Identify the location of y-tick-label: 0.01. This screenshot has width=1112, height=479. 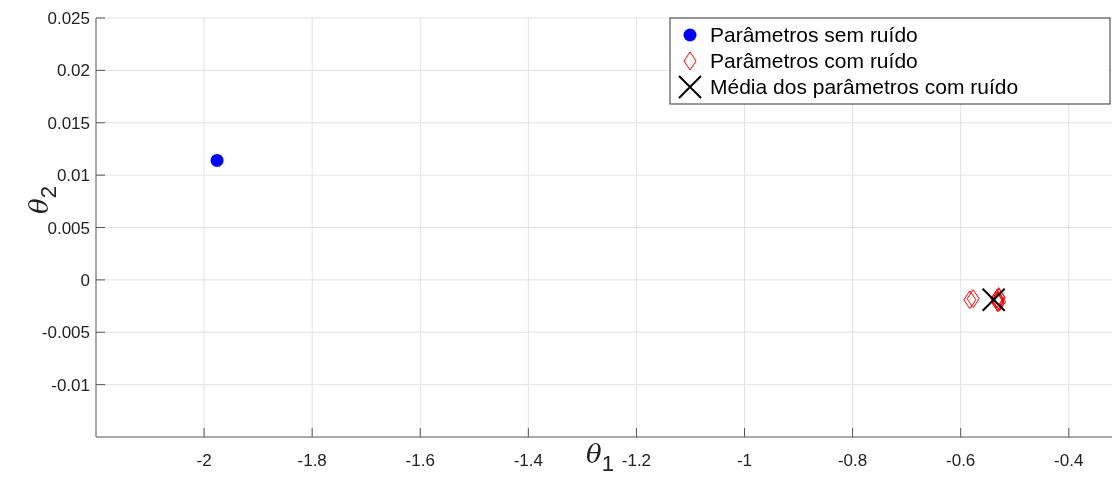
(73, 176).